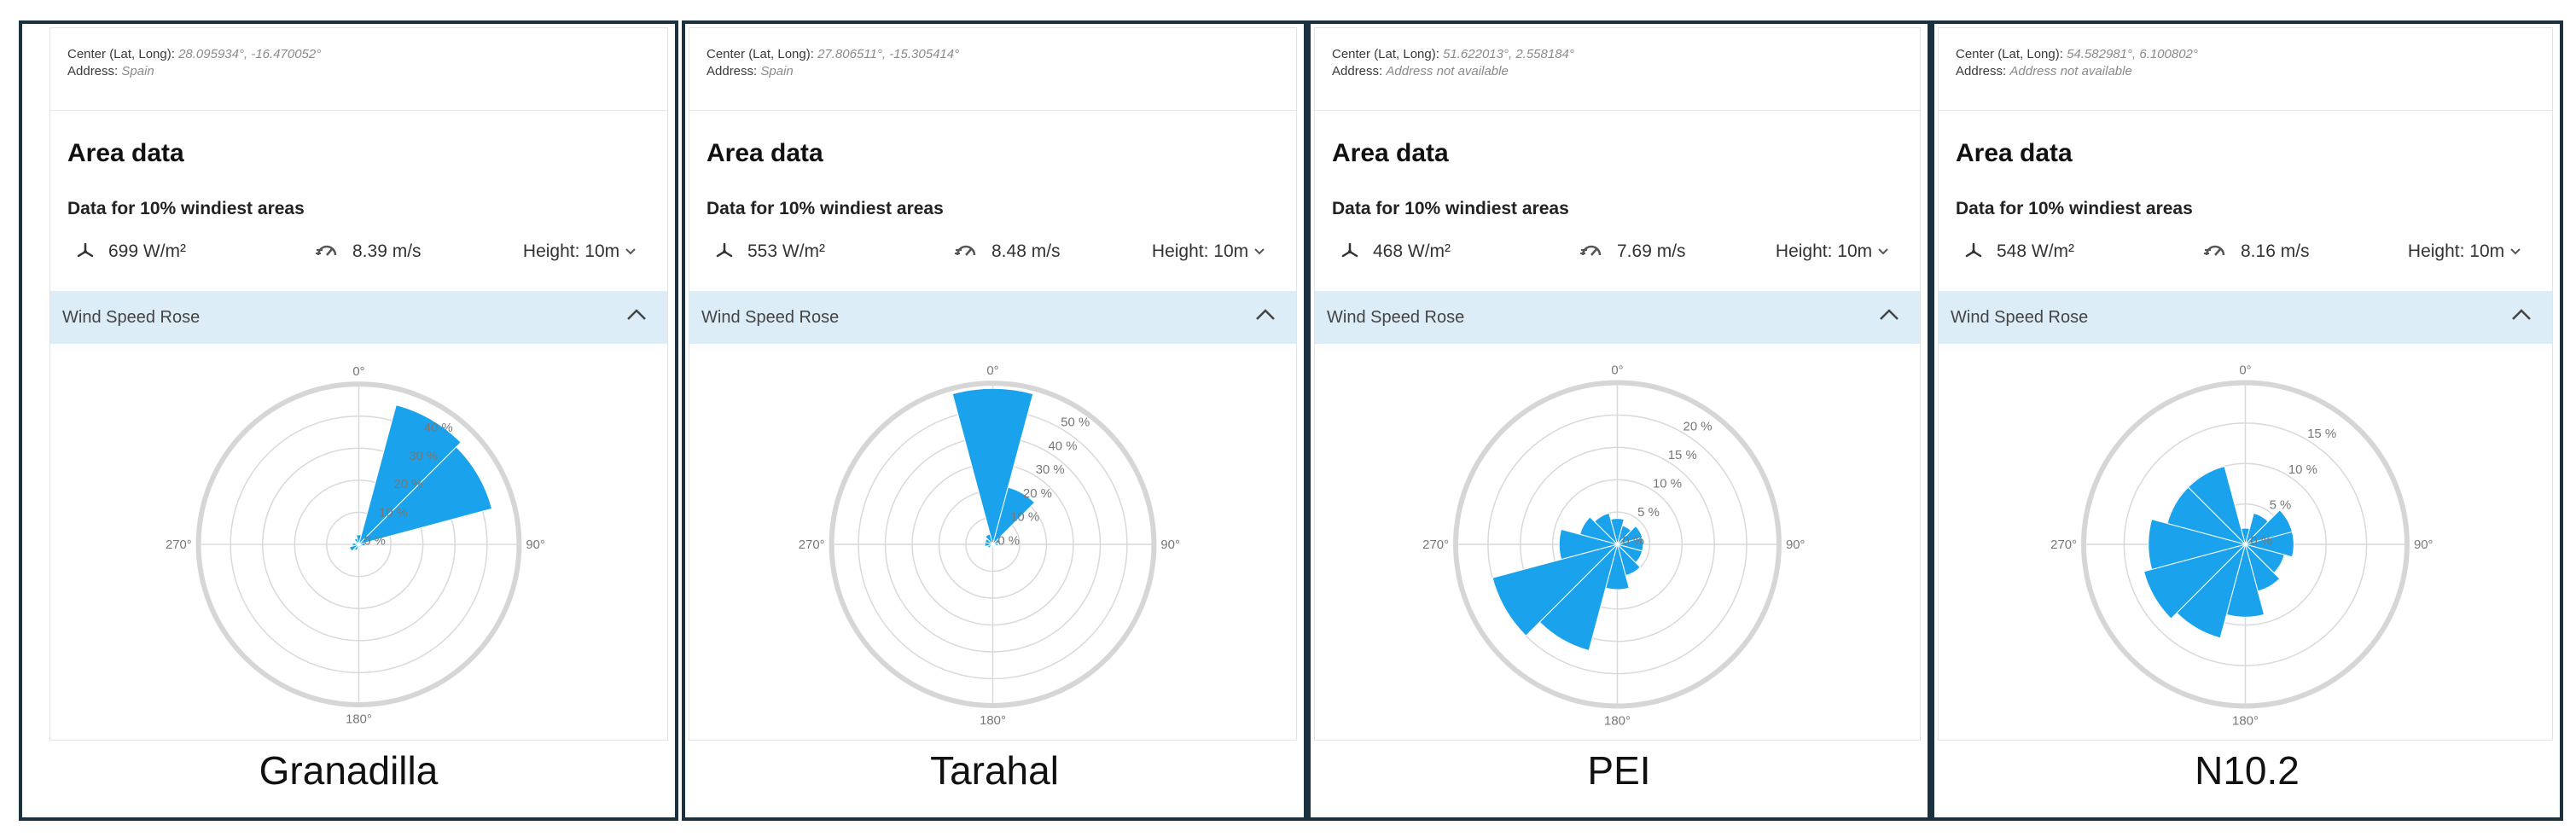 This screenshot has width=2576, height=837. I want to click on power-density: 468 W/m², so click(1396, 252).